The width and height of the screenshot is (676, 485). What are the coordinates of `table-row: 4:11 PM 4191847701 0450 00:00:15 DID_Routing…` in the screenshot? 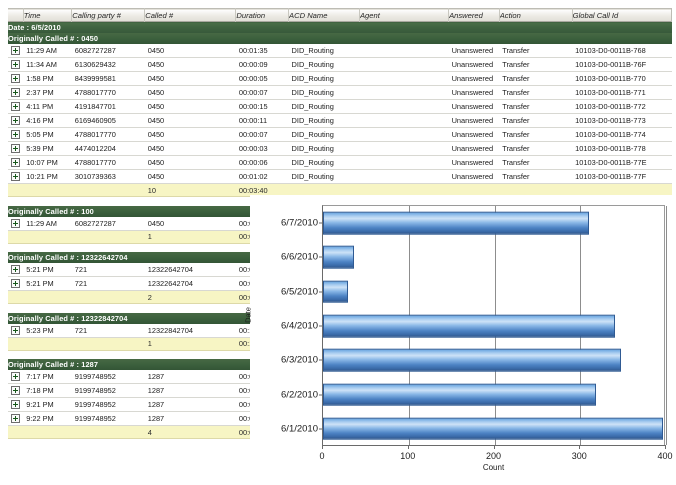 It's located at (340, 106).